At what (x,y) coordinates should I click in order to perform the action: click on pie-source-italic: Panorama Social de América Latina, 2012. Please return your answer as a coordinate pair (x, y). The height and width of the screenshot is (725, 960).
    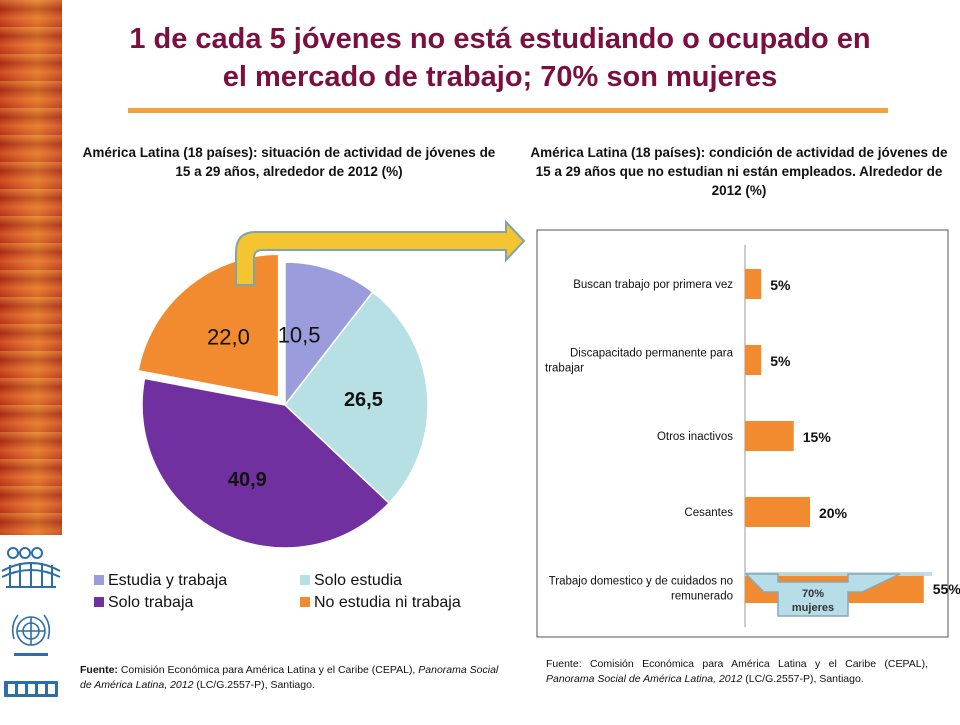
    Looking at the image, I should click on (289, 677).